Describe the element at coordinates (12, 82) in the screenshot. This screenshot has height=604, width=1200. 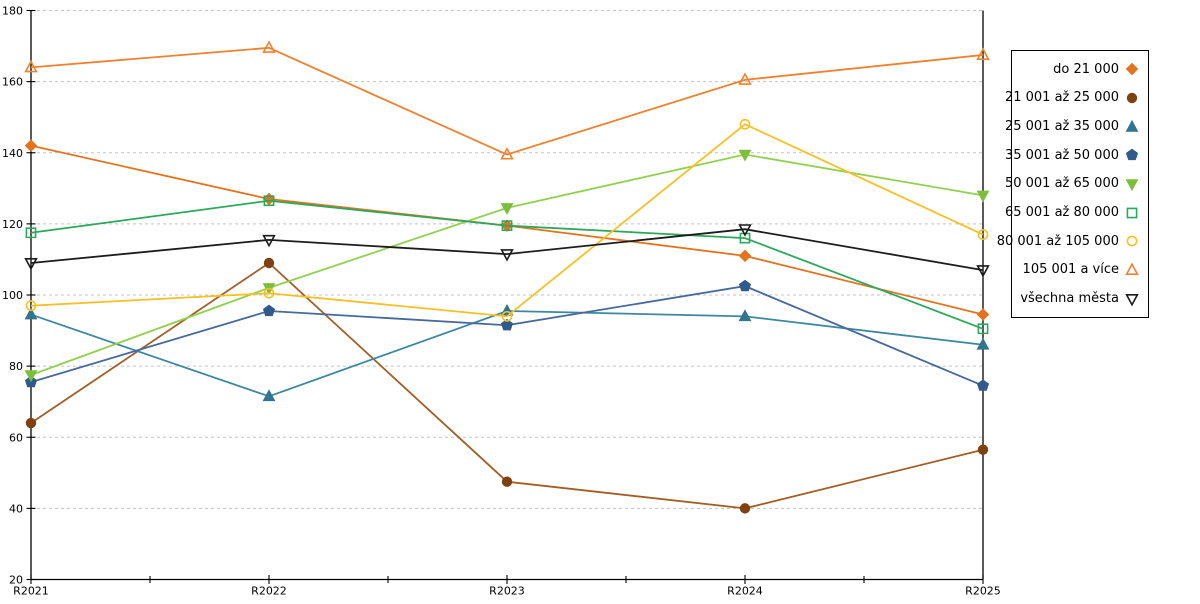
I see `y-tick-label: 160` at that location.